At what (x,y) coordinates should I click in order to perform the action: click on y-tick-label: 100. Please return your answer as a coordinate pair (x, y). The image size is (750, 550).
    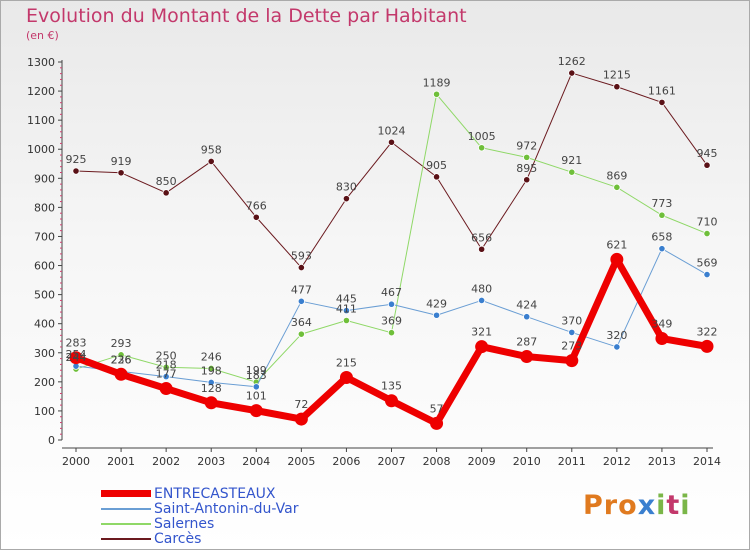
    Looking at the image, I should click on (44, 411).